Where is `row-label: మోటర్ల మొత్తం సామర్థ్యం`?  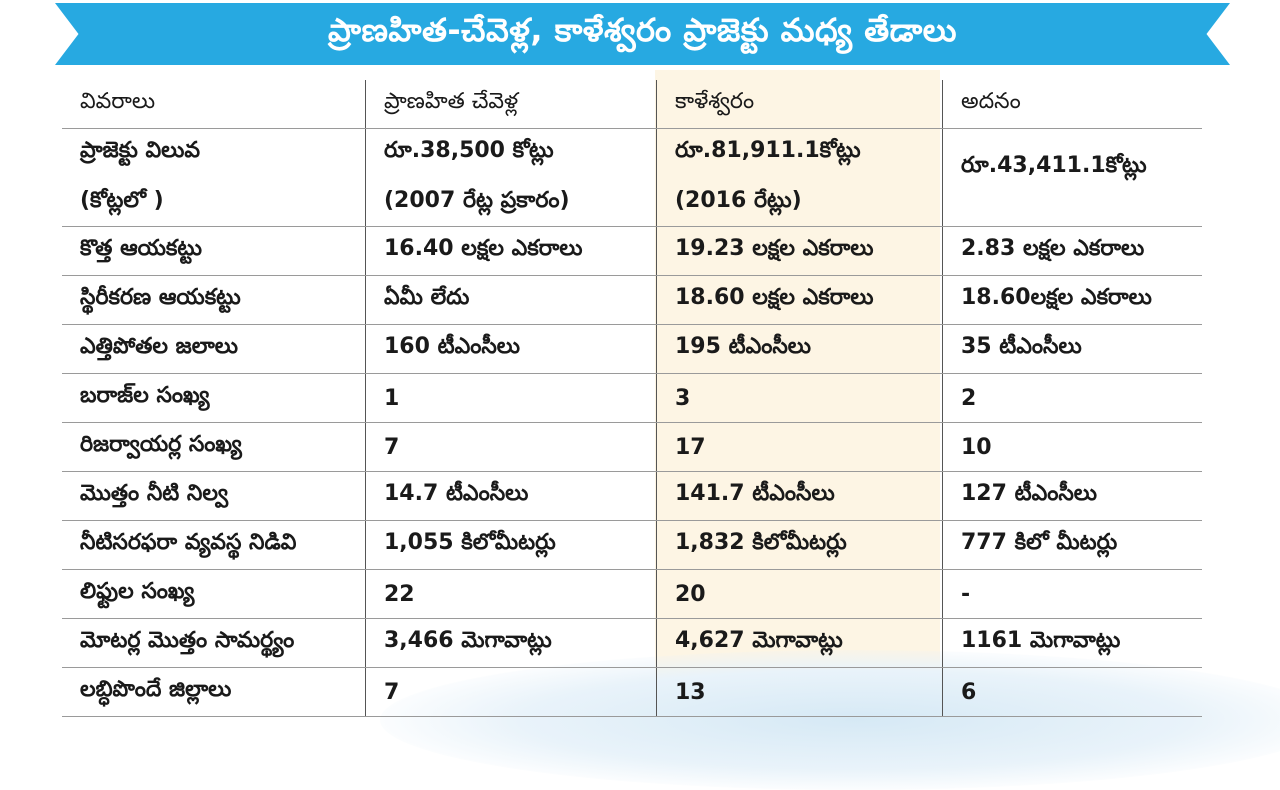
row-label: మోటర్ల మొత్తం సామర్థ్యం is located at coordinates (214, 643).